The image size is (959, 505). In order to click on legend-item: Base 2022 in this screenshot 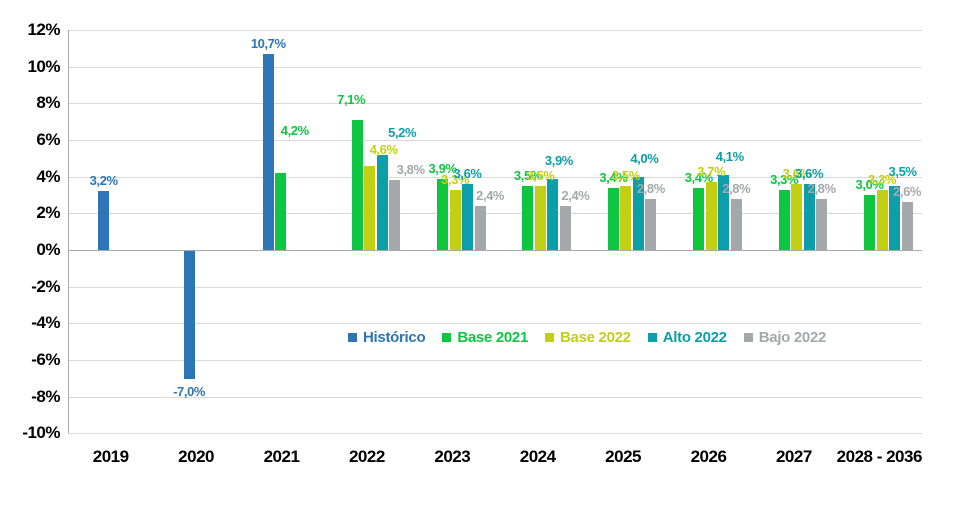, I will do `click(588, 337)`.